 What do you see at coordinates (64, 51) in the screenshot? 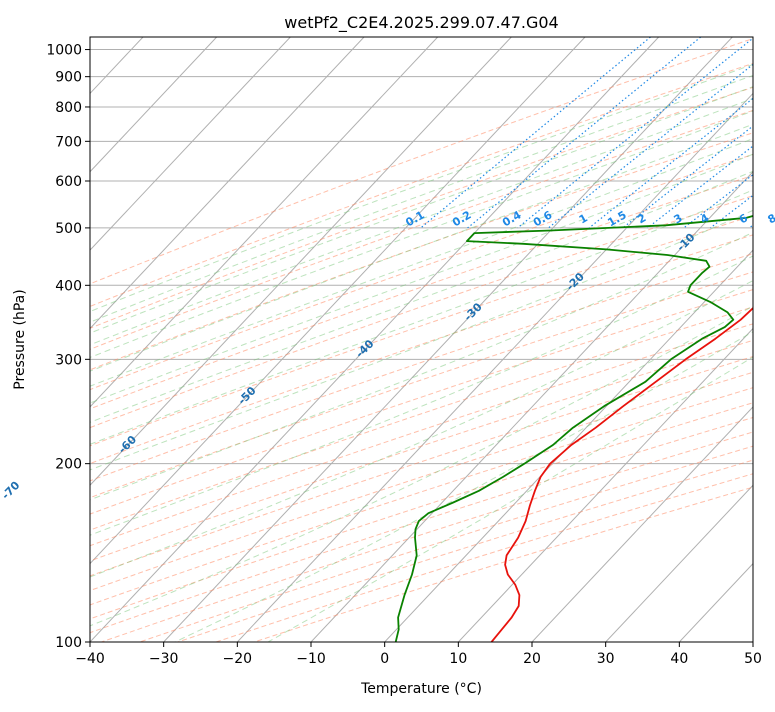
I see `y-tick-label: 1000` at bounding box center [64, 51].